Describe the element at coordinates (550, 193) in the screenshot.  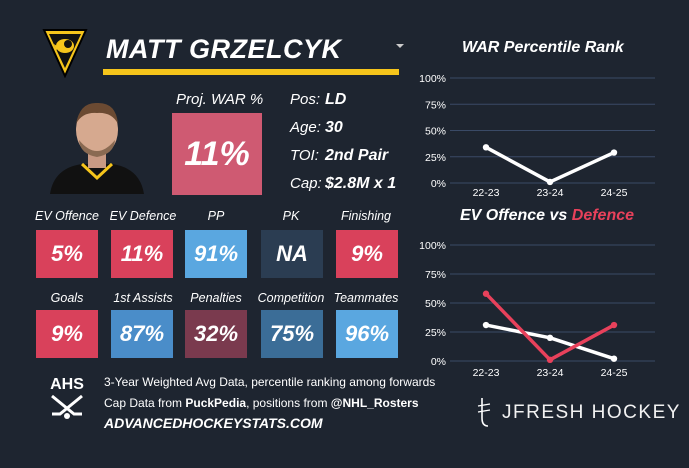
I see `war-x-tick-label: 23-24` at that location.